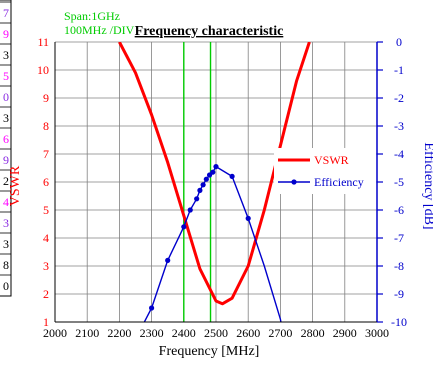  Describe the element at coordinates (6, 265) in the screenshot. I see `left-strip-cell: 8` at that location.